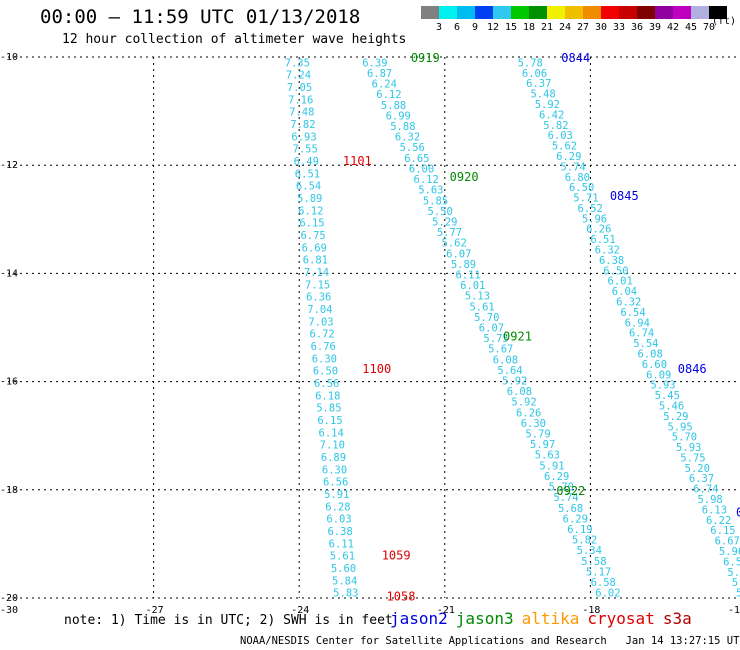 This screenshot has width=740, height=650. What do you see at coordinates (738, 512) in the screenshot?
I see `pass-time-label: 0` at bounding box center [738, 512].